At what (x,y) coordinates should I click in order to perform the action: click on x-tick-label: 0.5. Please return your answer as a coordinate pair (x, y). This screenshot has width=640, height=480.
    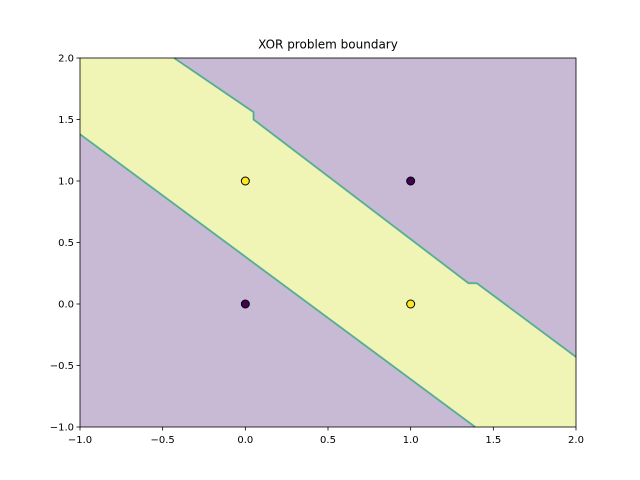
    Looking at the image, I should click on (328, 440).